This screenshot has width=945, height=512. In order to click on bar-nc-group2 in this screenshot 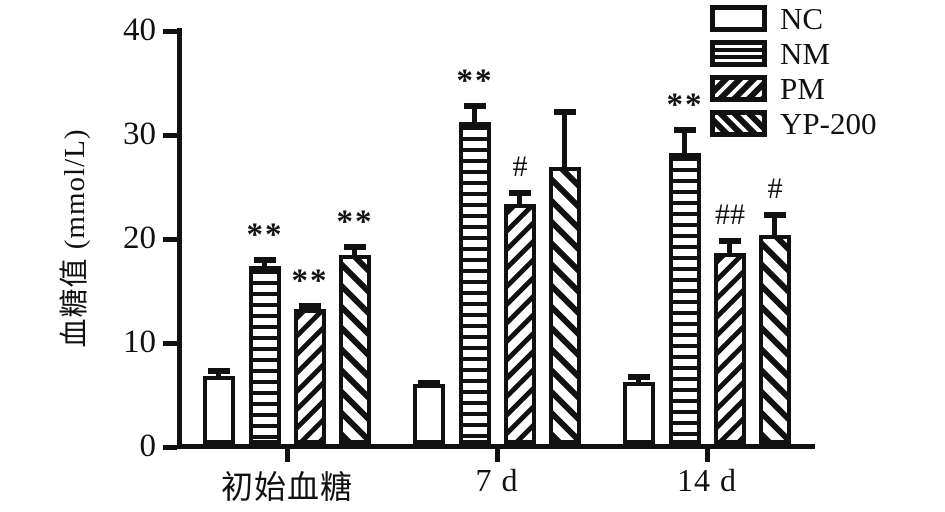, I will do `click(429, 414)`.